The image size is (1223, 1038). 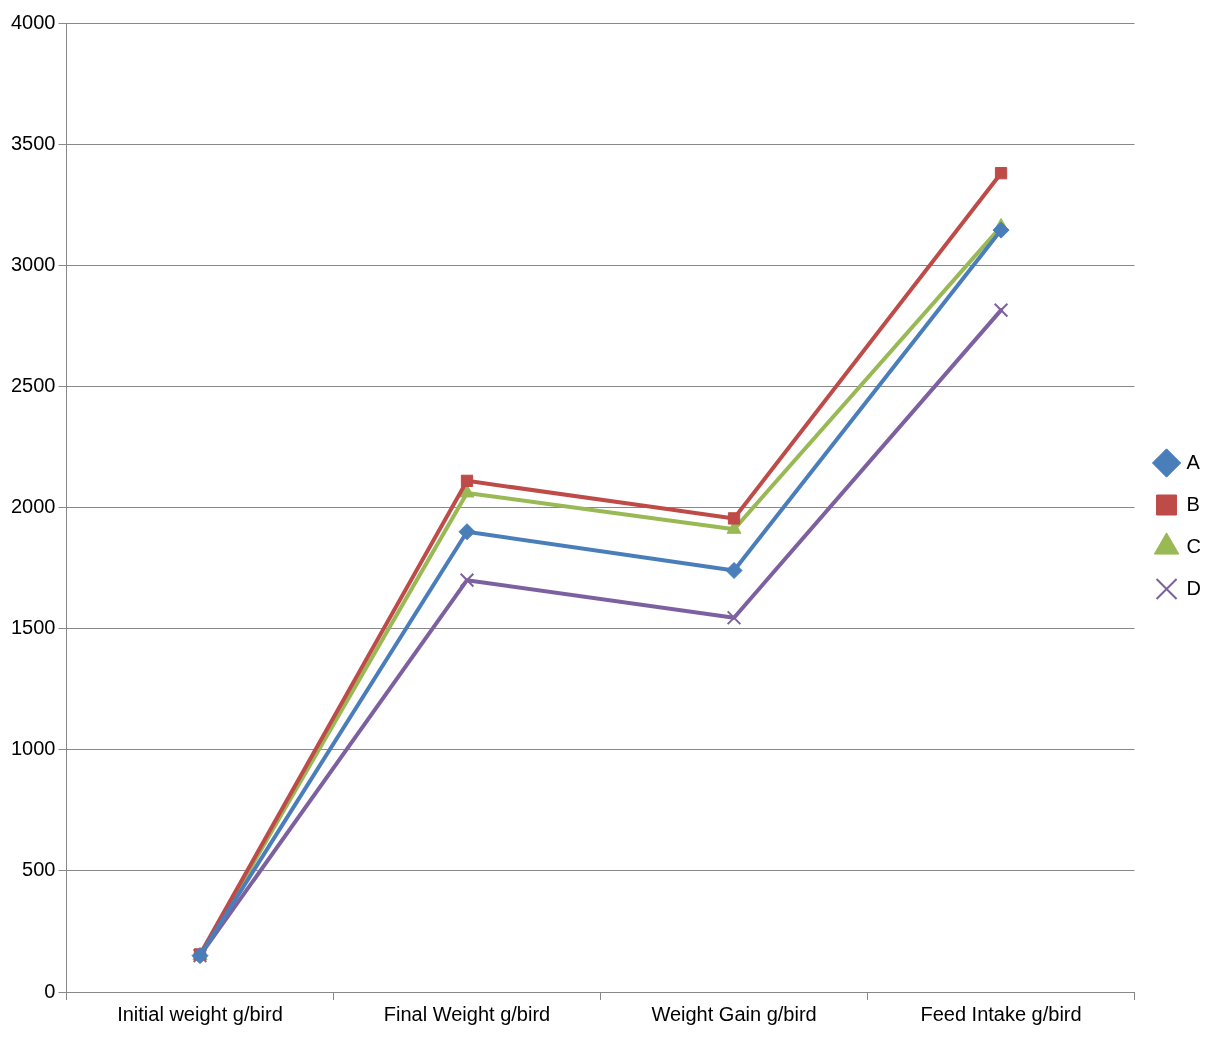 What do you see at coordinates (39, 869) in the screenshot?
I see `y-tick-label: 500` at bounding box center [39, 869].